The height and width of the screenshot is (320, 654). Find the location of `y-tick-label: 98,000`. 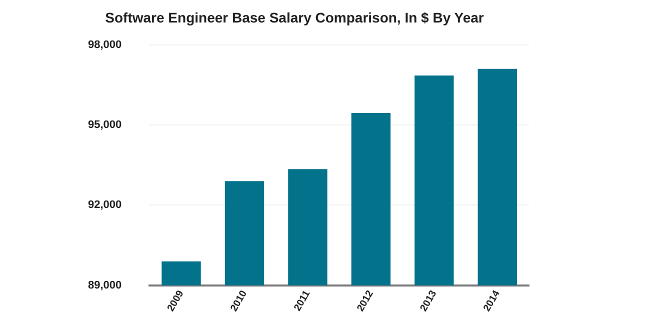

y-tick-label: 98,000 is located at coordinates (105, 44).